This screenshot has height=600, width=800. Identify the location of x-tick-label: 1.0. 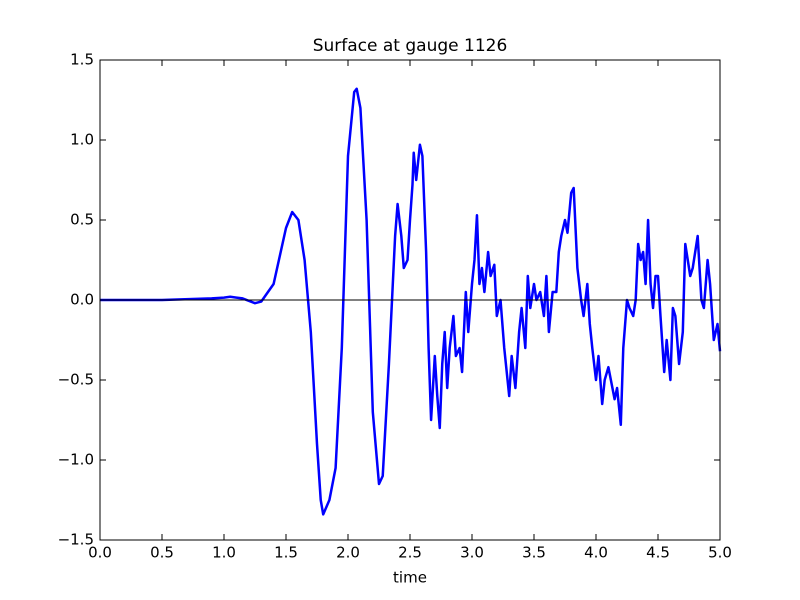
(224, 553).